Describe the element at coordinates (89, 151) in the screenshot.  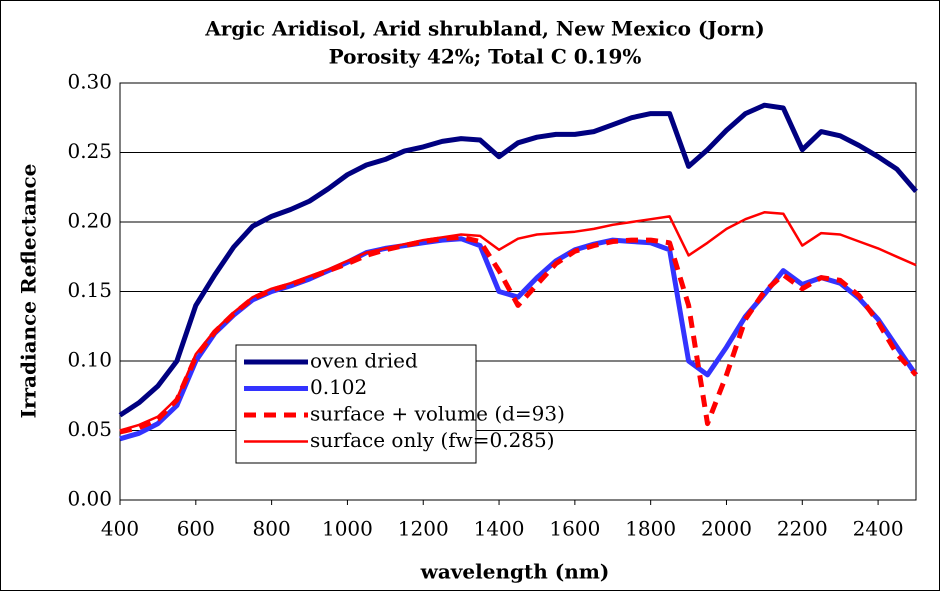
I see `y-tick-label: 0.25` at that location.